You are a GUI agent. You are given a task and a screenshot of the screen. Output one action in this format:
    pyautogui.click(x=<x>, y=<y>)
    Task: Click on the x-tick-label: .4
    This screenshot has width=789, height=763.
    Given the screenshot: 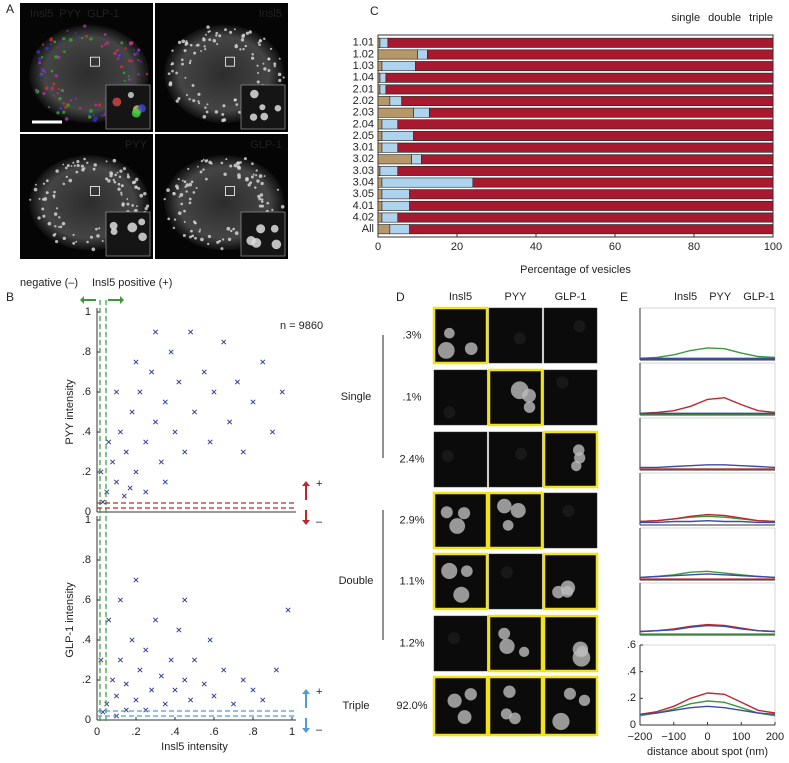 What is the action you would take?
    pyautogui.click(x=174, y=732)
    